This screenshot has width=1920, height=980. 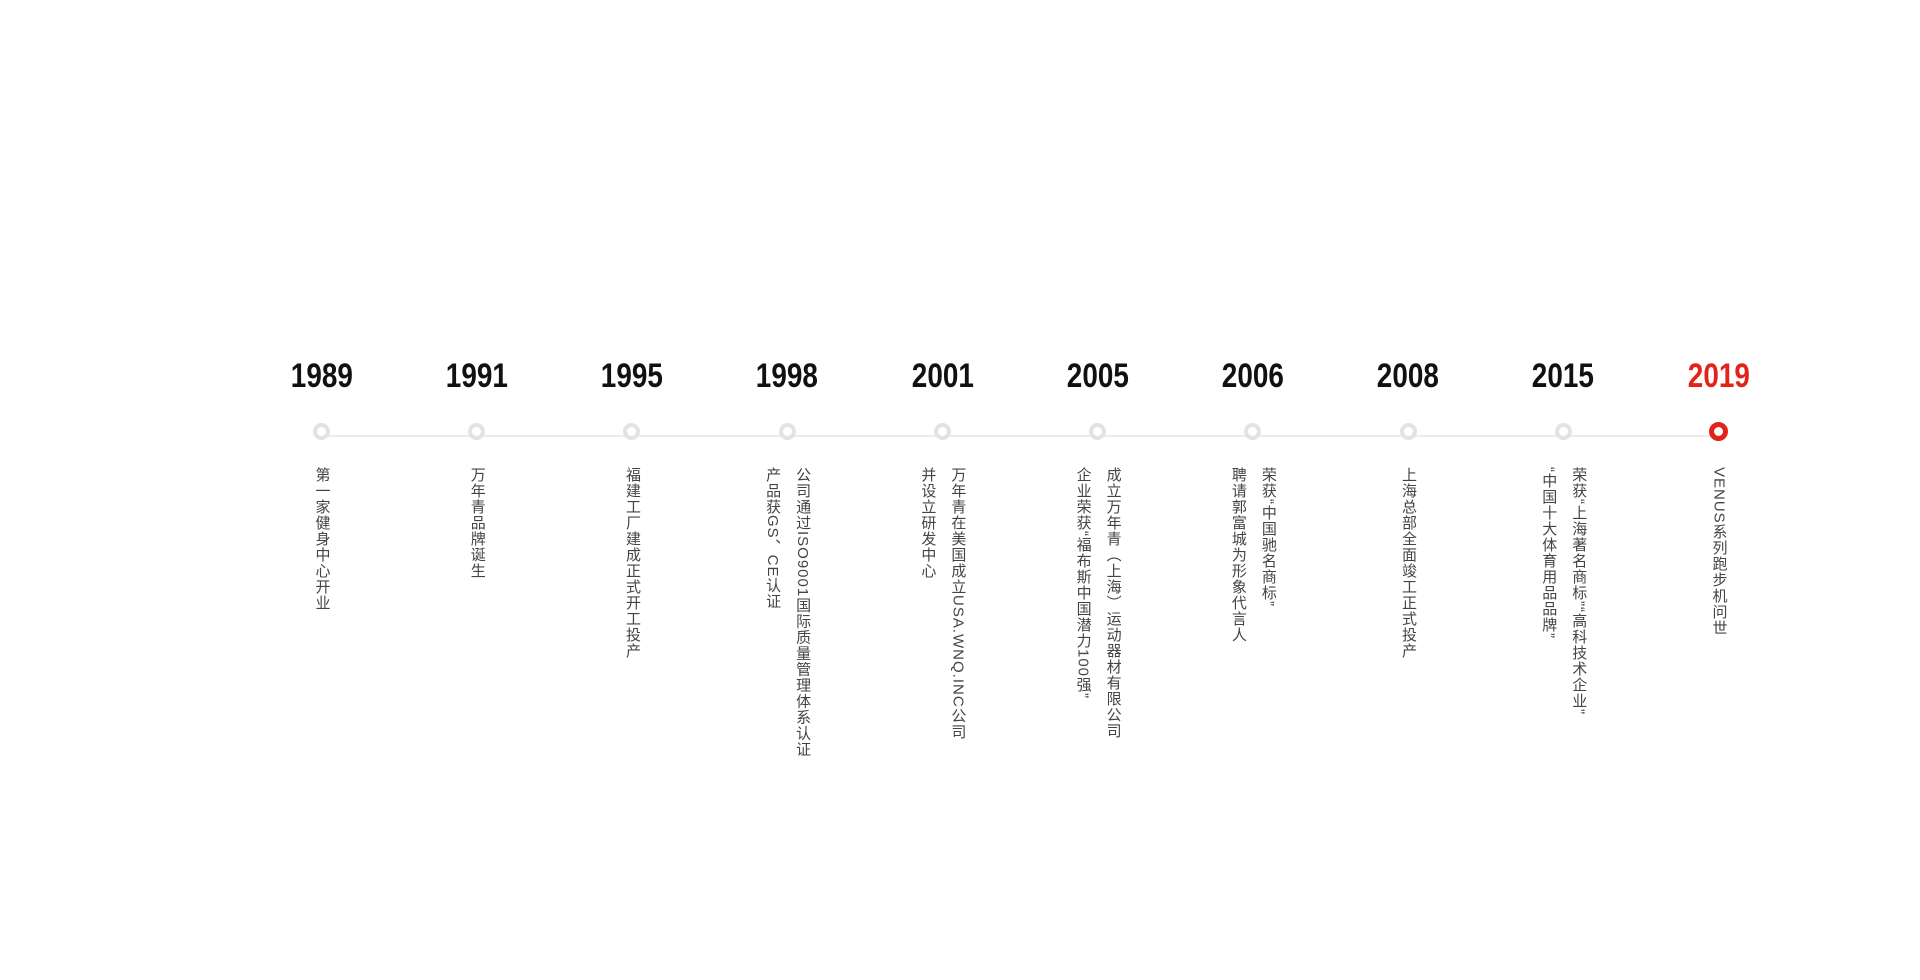 I want to click on year-label-wrap: 1995, so click(x=632, y=376).